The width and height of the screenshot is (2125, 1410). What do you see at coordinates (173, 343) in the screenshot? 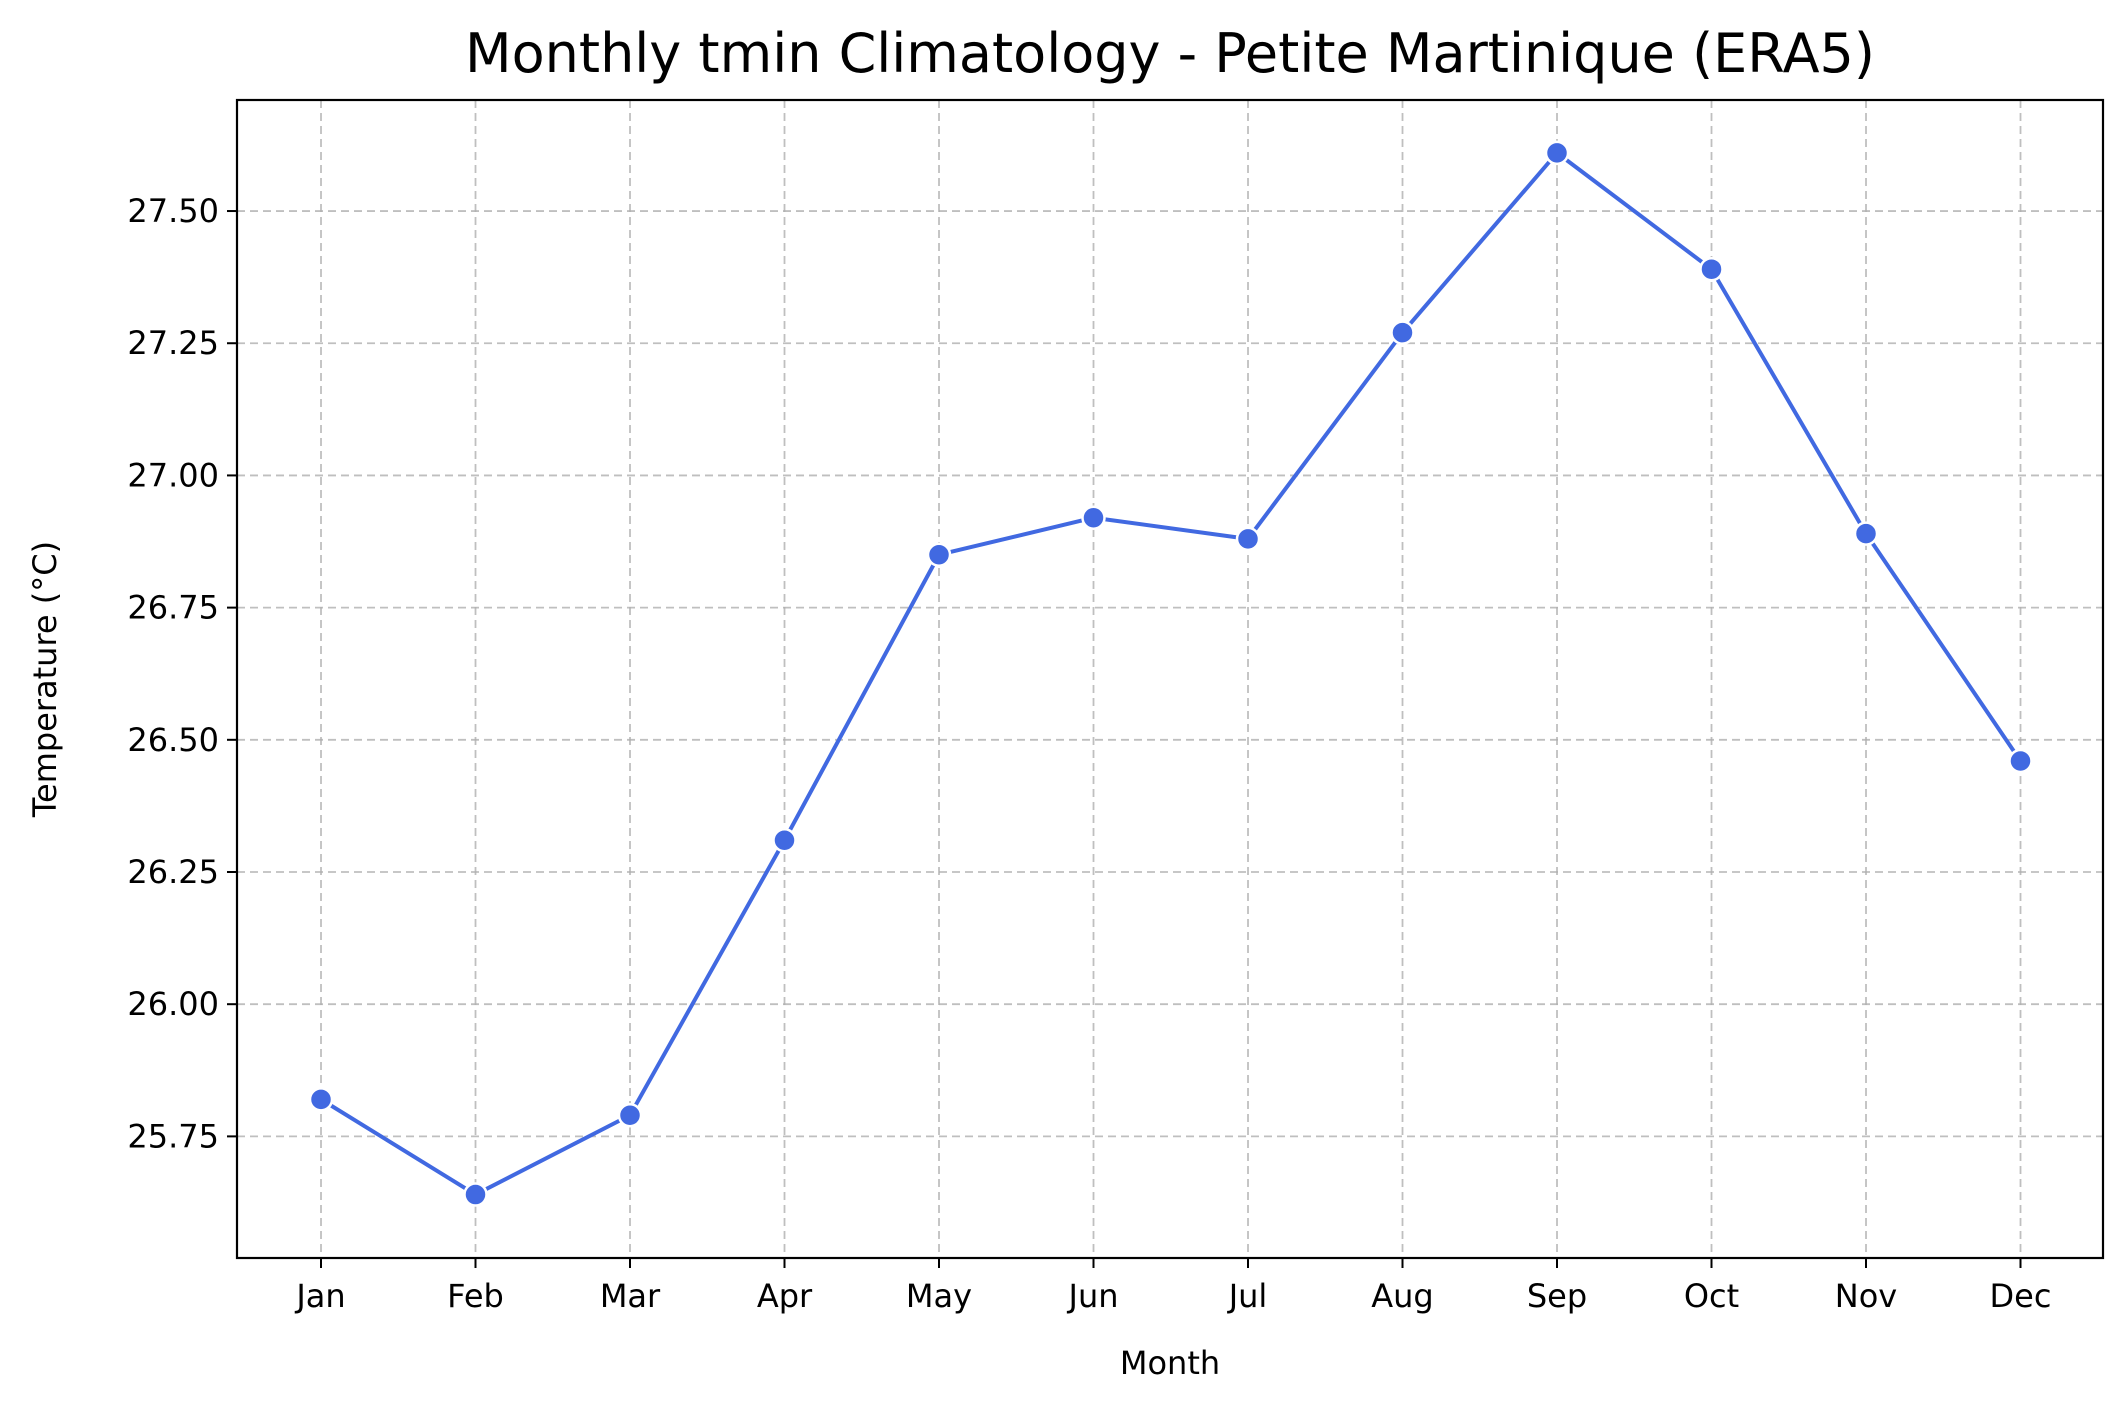
I see `y-tick-label: 27.25` at bounding box center [173, 343].